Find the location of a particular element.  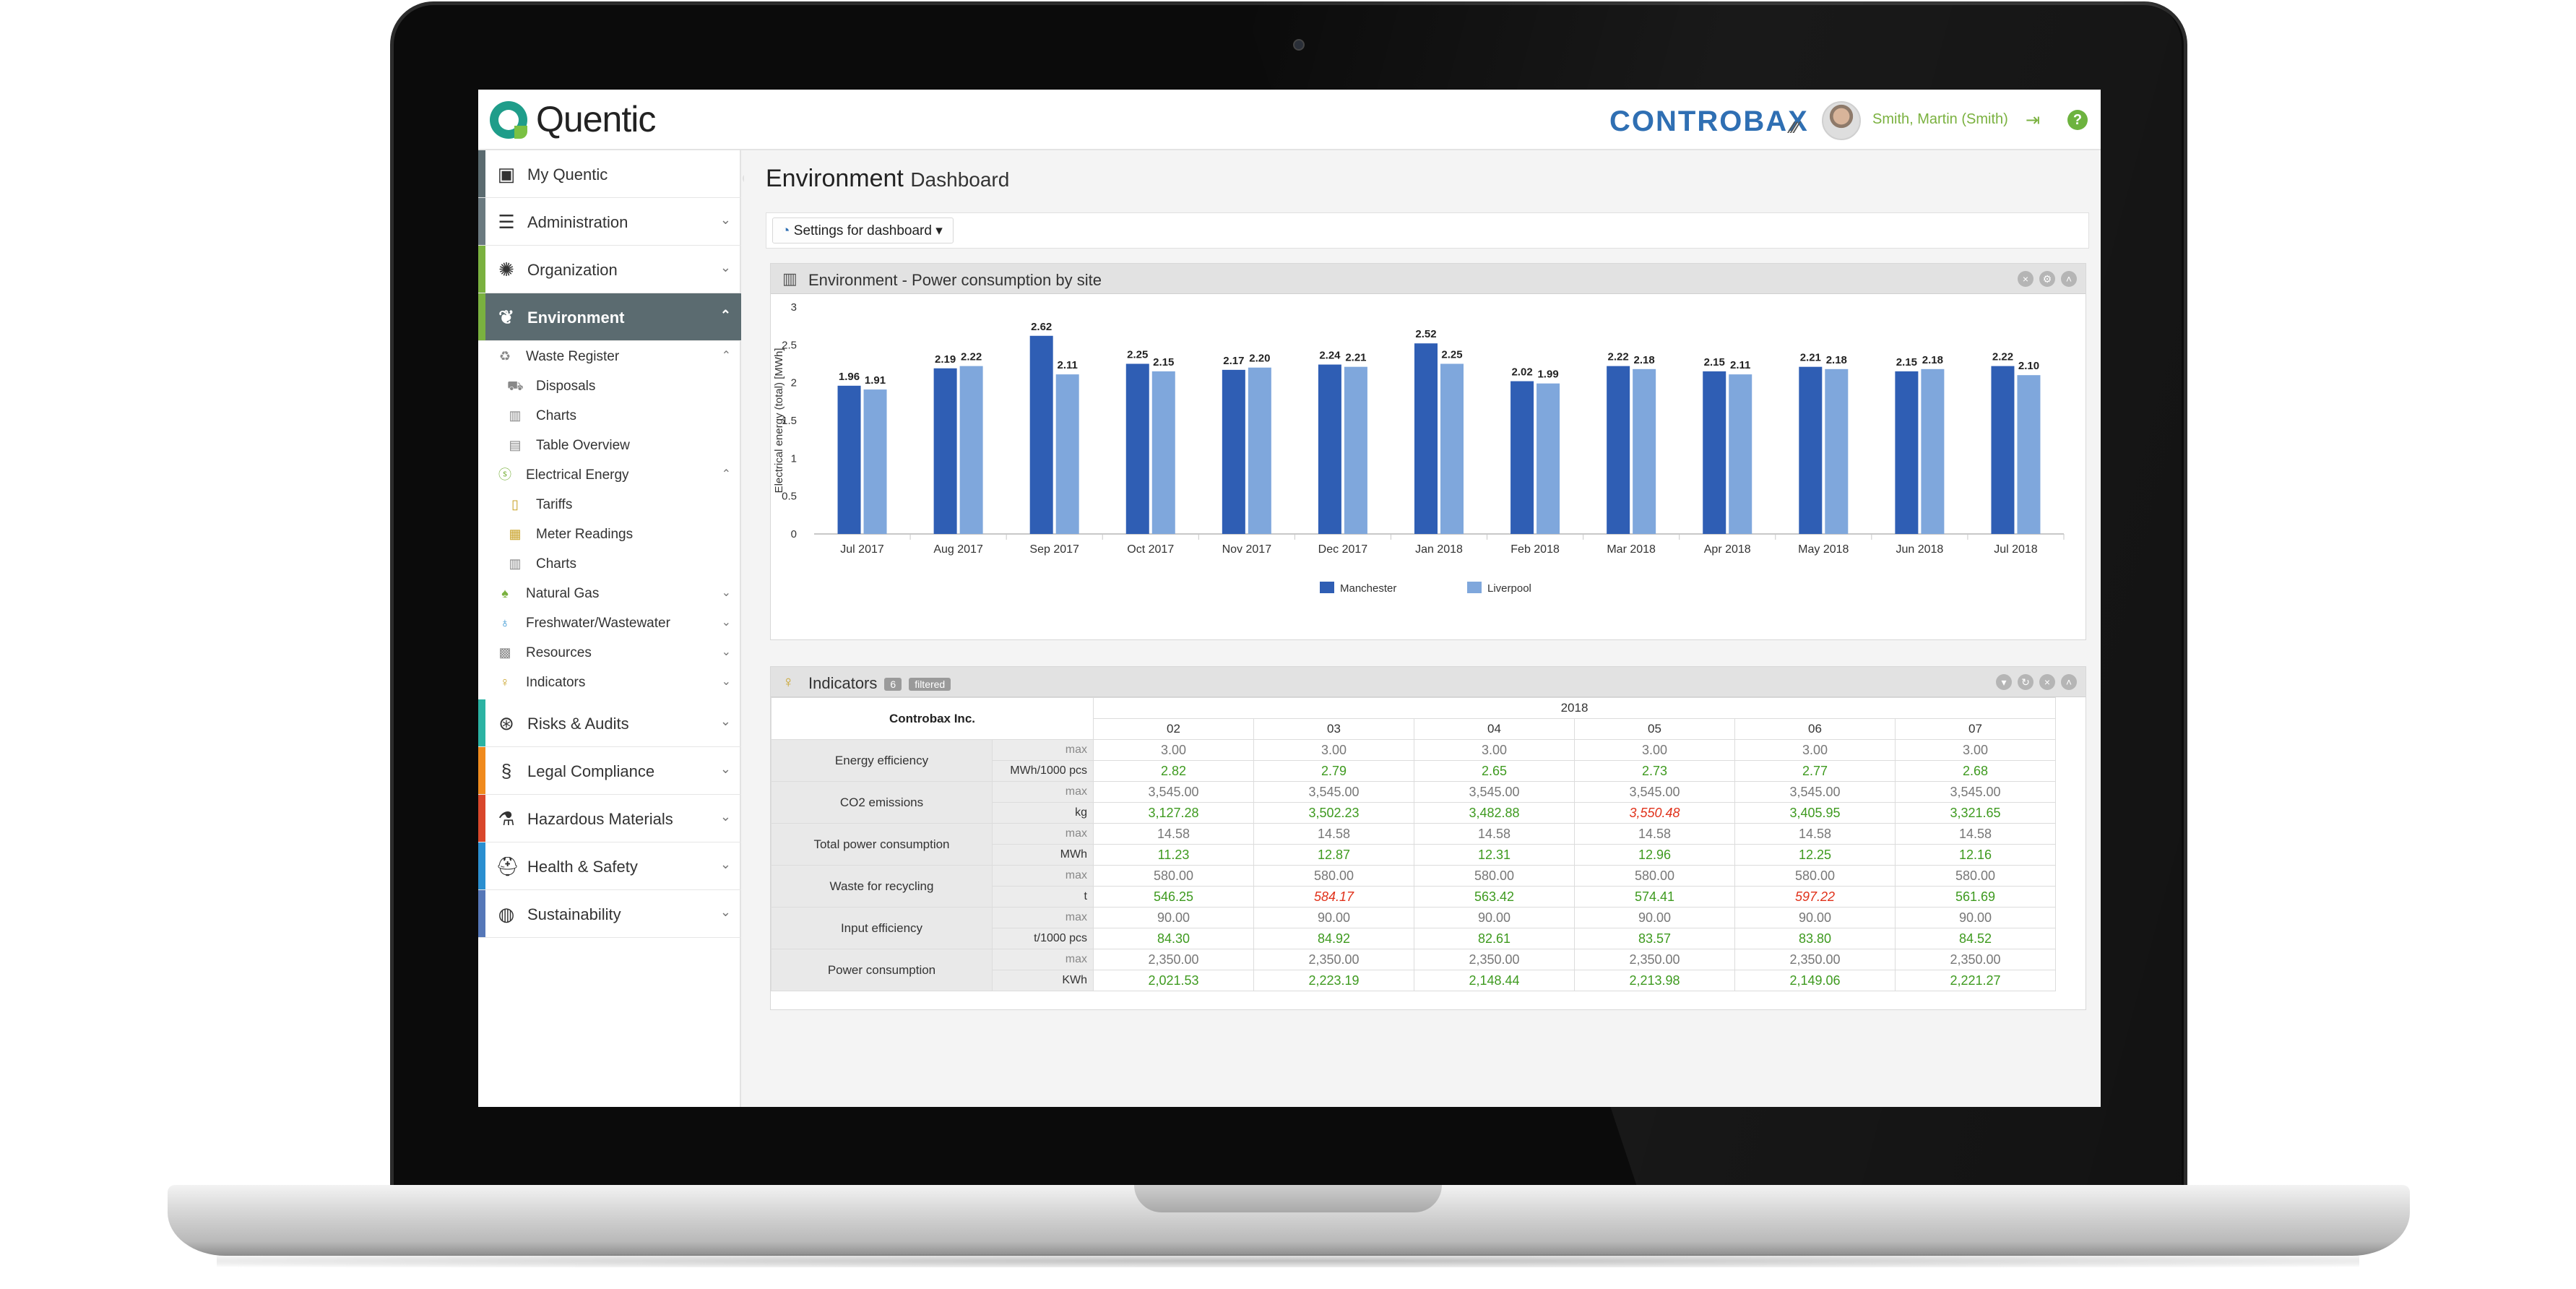

globe-icon: ◍ is located at coordinates (507, 914).